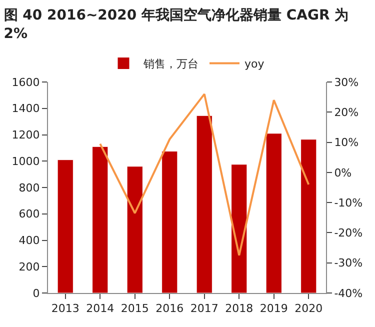  I want to click on y-tick-label: 200, so click(29, 267).